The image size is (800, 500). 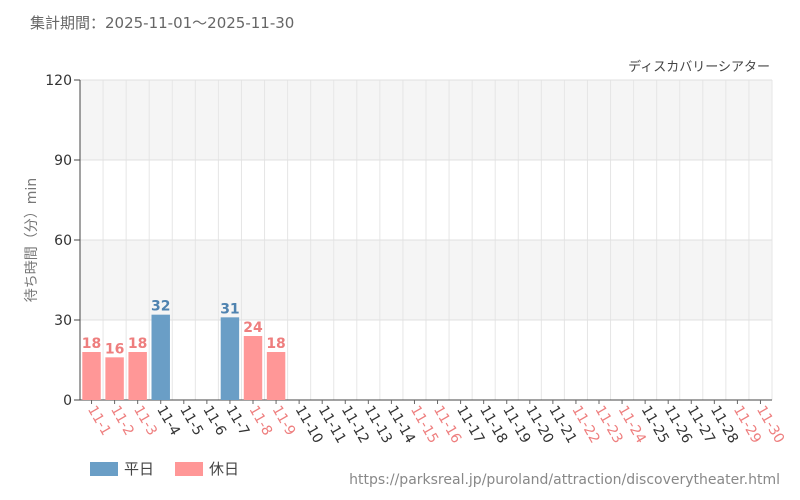 I want to click on x-tick-label-11-4: 11-4, so click(x=168, y=421).